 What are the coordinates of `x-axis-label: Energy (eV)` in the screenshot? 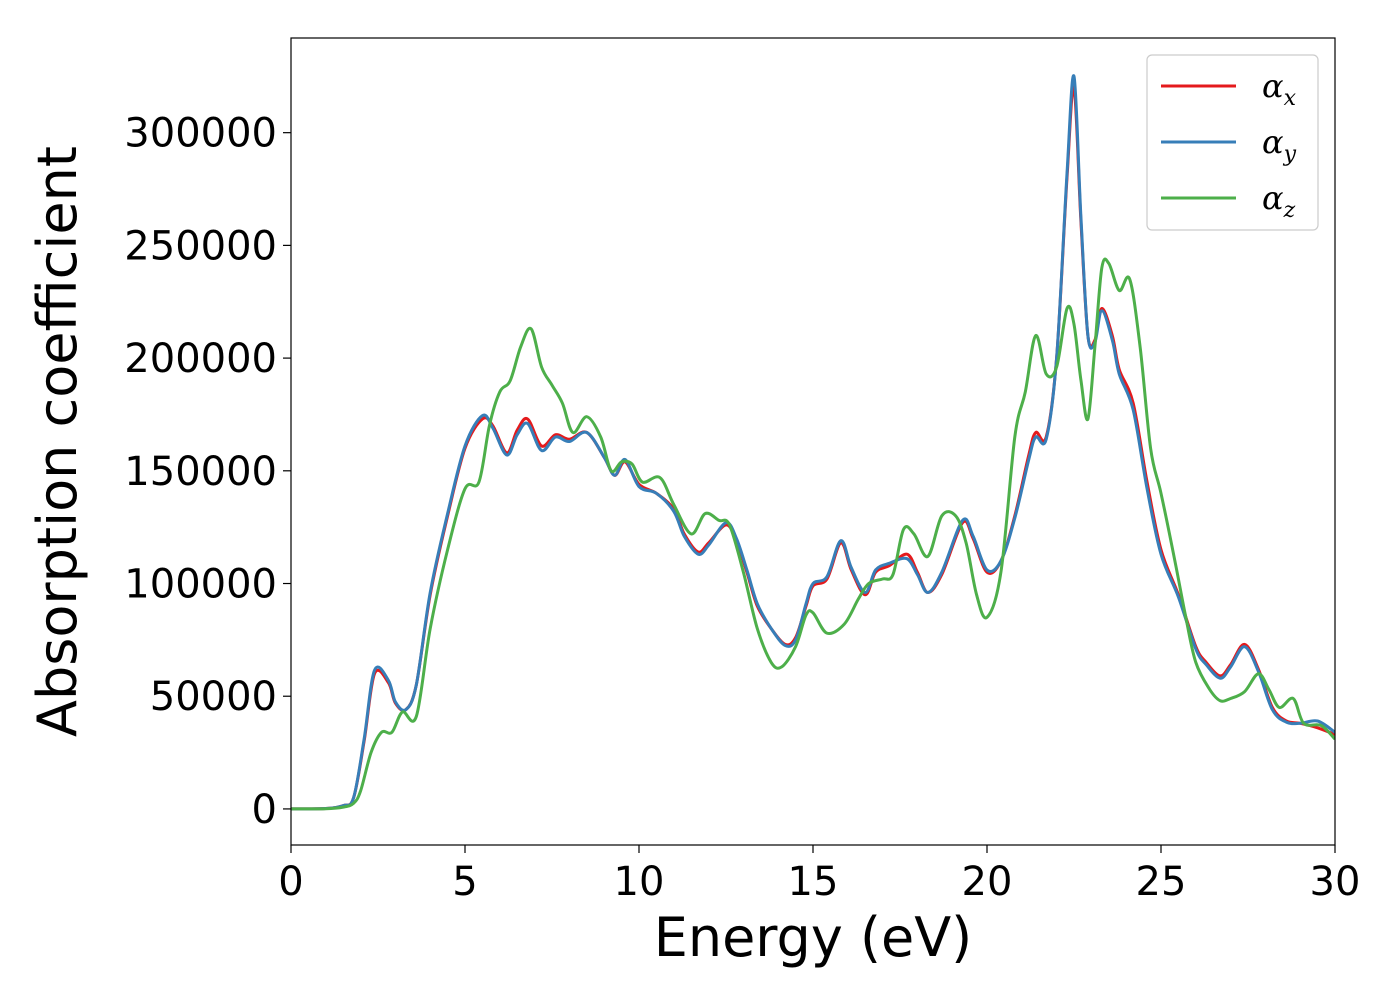 It's located at (813, 937).